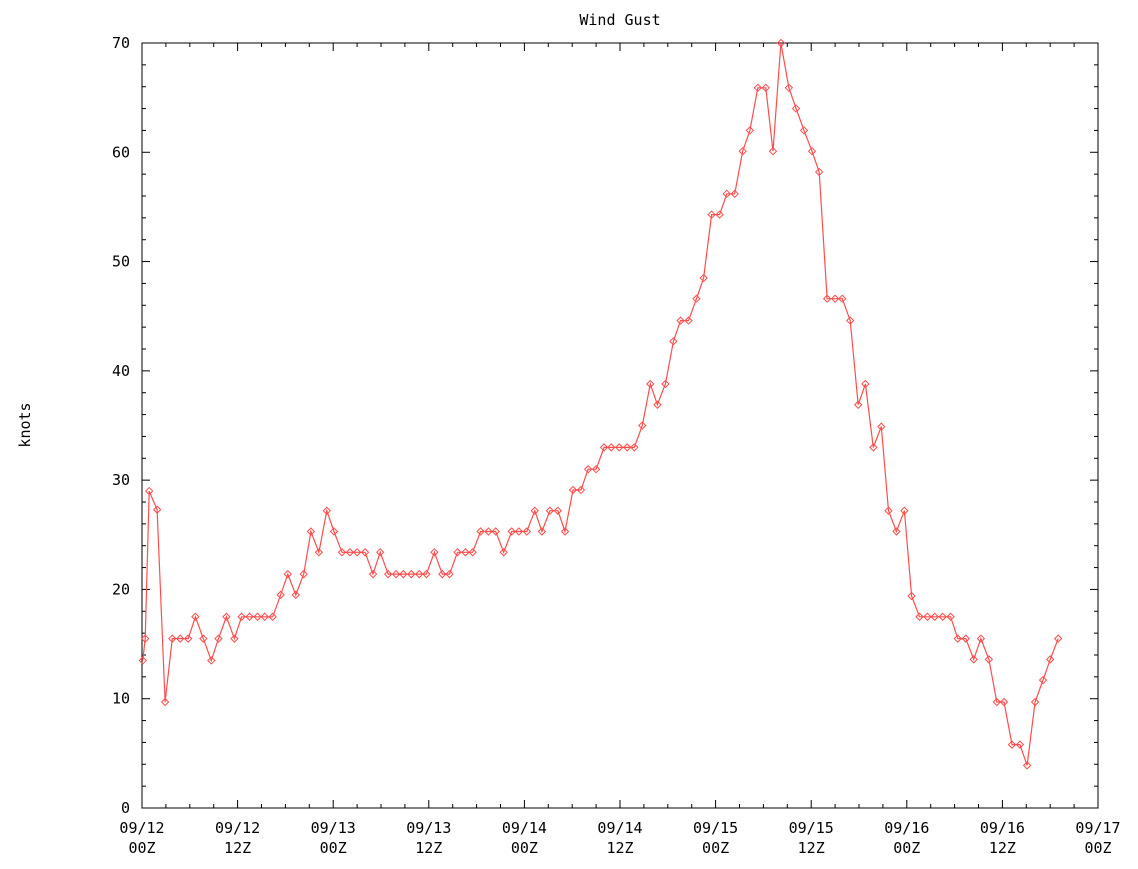  I want to click on chart-title: Wind Gust, so click(619, 20).